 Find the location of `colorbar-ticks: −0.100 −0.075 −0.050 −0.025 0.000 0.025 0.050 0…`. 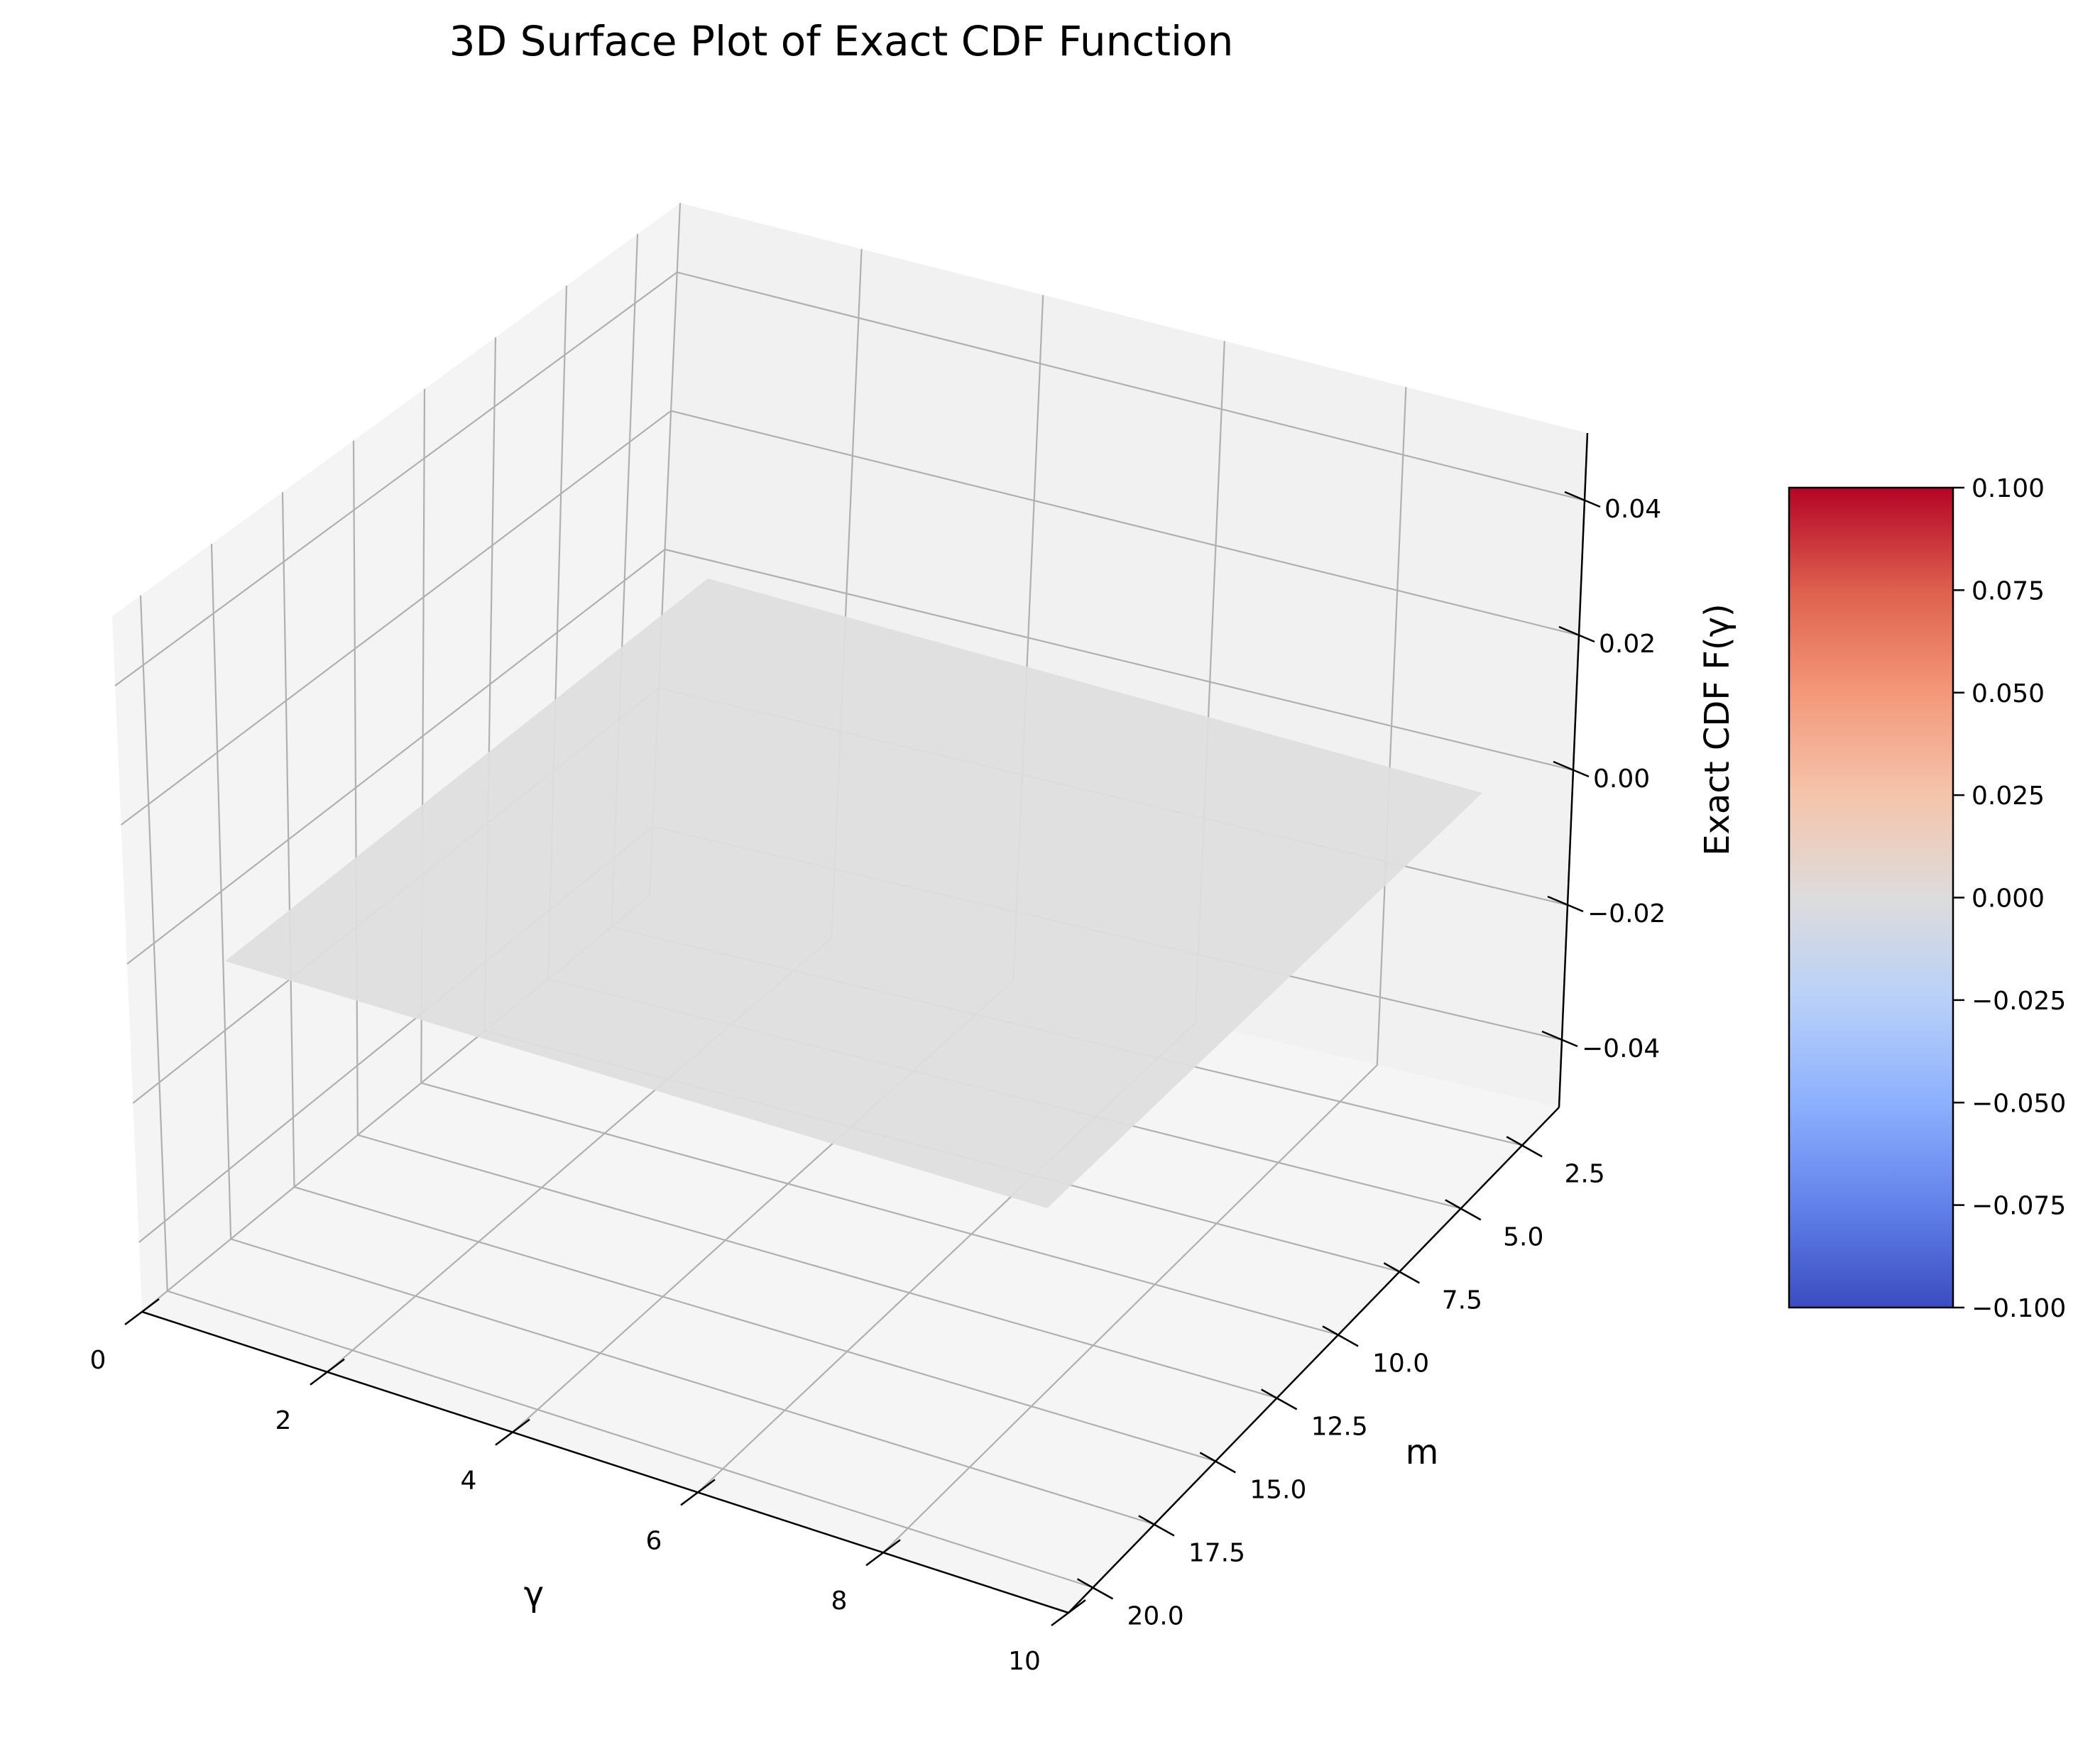

colorbar-ticks: −0.100 −0.075 −0.050 −0.025 0.000 0.025 0.050 0… is located at coordinates (2009, 899).